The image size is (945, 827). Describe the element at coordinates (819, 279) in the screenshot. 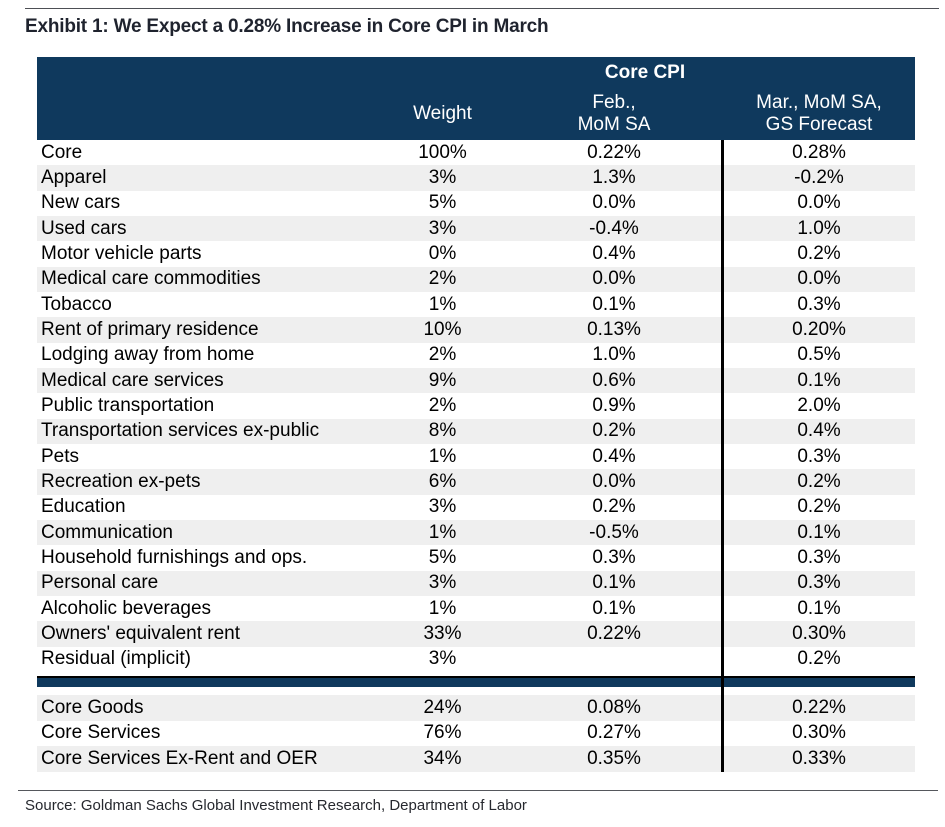

I see `row-mar-value: 0.0%` at that location.